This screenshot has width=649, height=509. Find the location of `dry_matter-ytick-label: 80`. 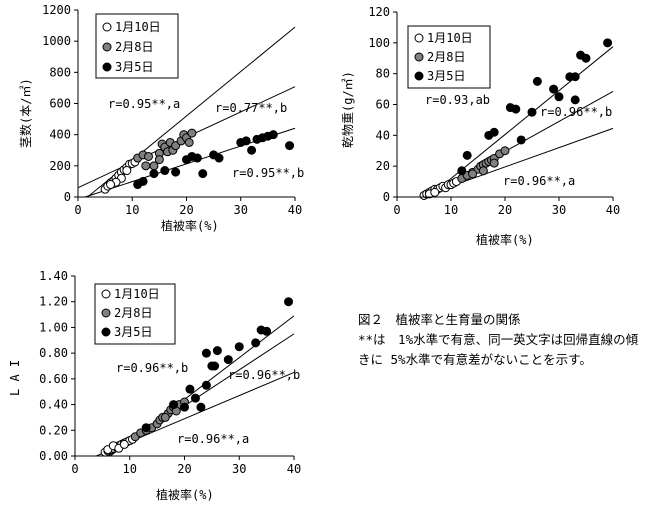

dry_matter-ytick-label: 80 is located at coordinates (383, 74).